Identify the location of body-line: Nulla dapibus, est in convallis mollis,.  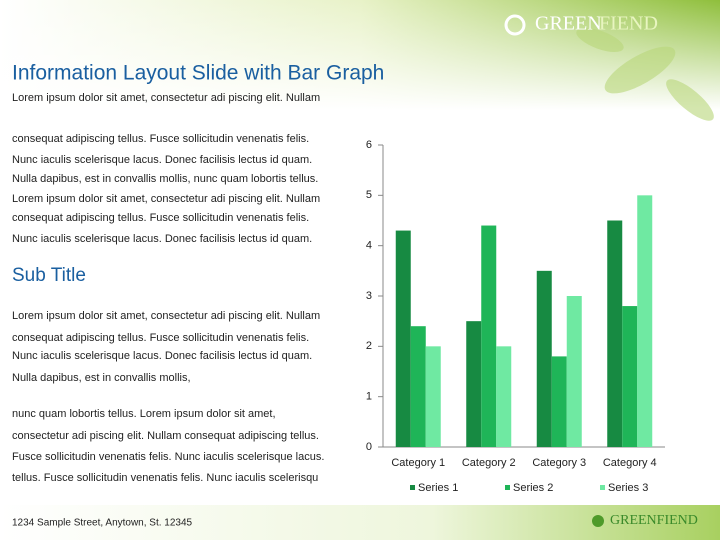
(101, 378).